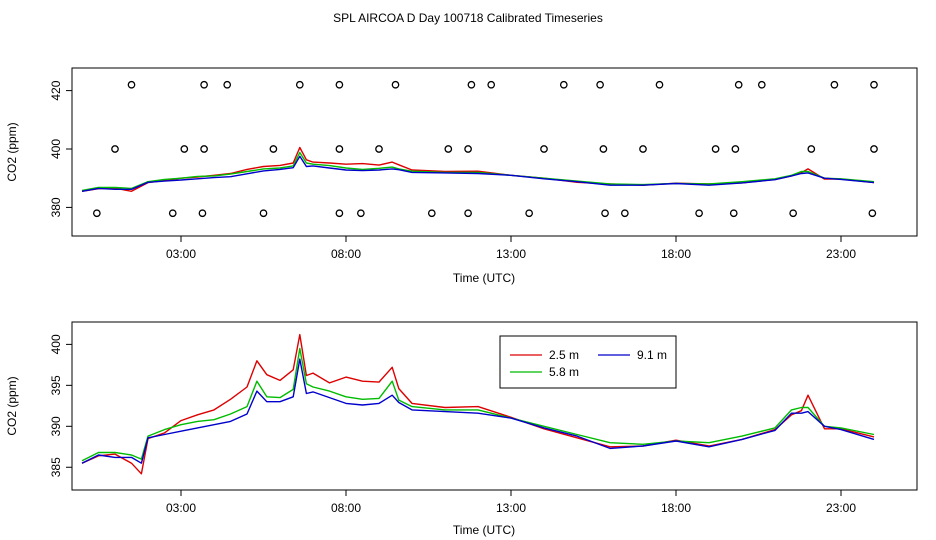 Image resolution: width=936 pixels, height=540 pixels. Describe the element at coordinates (56, 467) in the screenshot. I see `y-tick-label: 385` at that location.